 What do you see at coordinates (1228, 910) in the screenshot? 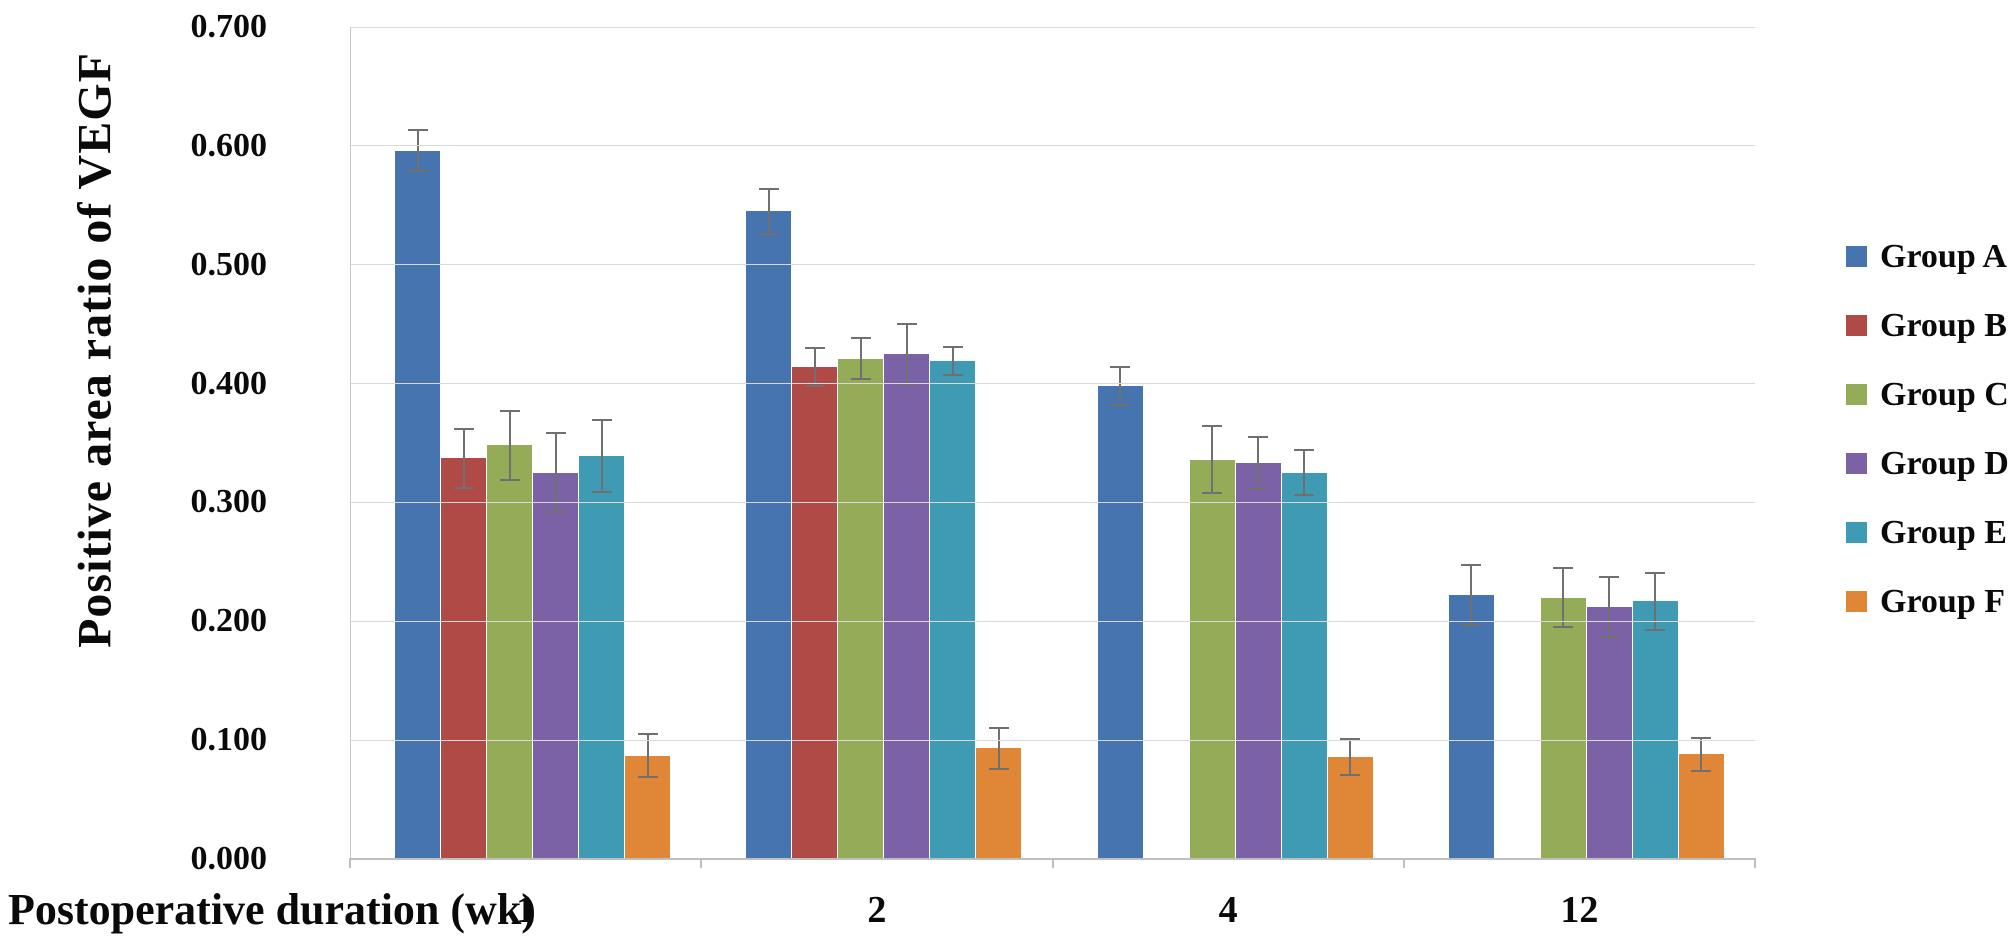
I see `category-label-wk-4: 4` at bounding box center [1228, 910].